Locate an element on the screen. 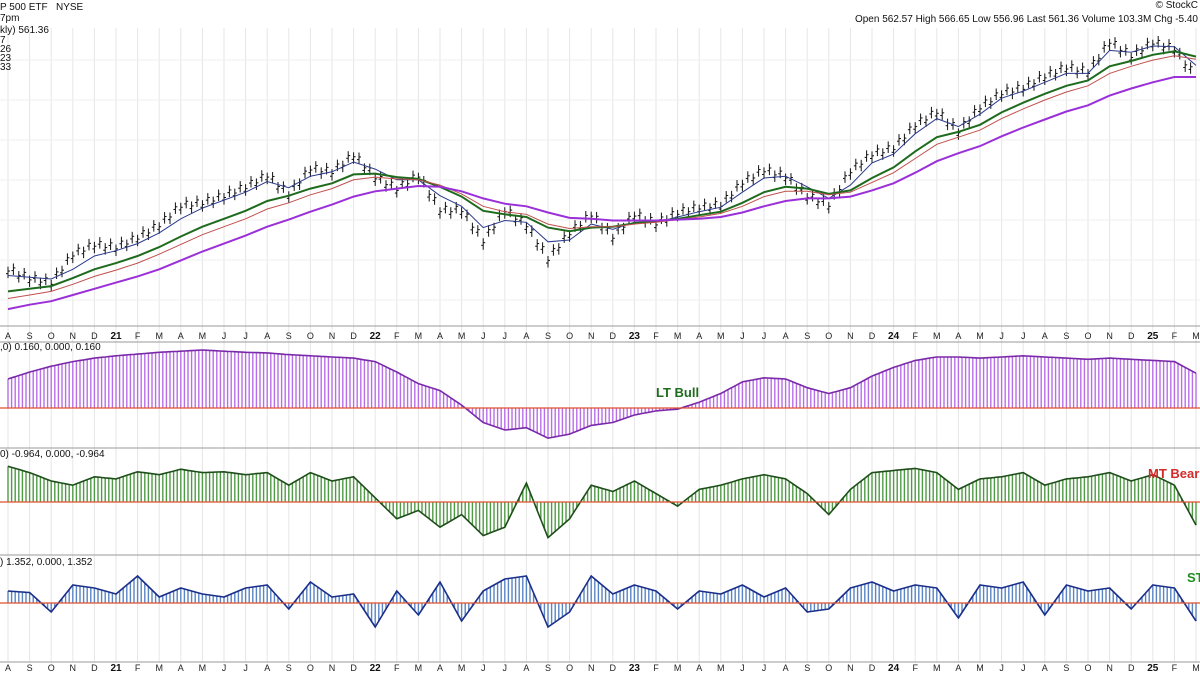 The height and width of the screenshot is (675, 1200). mt-legend: 0) -0.964, 0.000, -0.964 is located at coordinates (52, 454).